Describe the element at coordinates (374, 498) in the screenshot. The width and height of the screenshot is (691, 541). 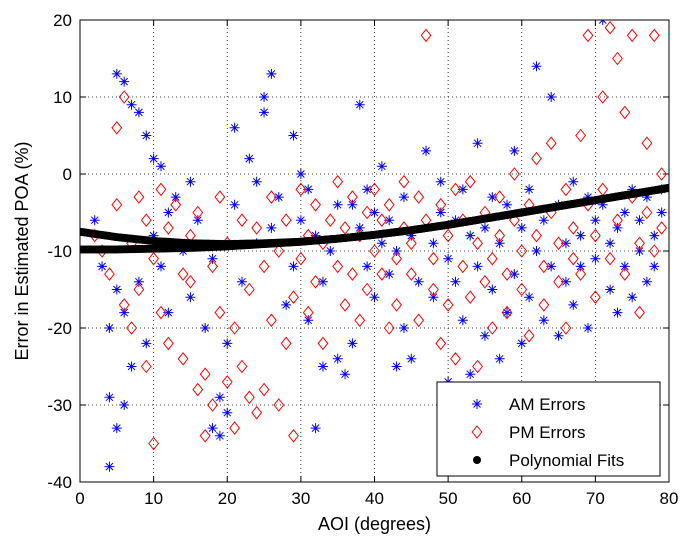
I see `x-tick-label: 40` at that location.